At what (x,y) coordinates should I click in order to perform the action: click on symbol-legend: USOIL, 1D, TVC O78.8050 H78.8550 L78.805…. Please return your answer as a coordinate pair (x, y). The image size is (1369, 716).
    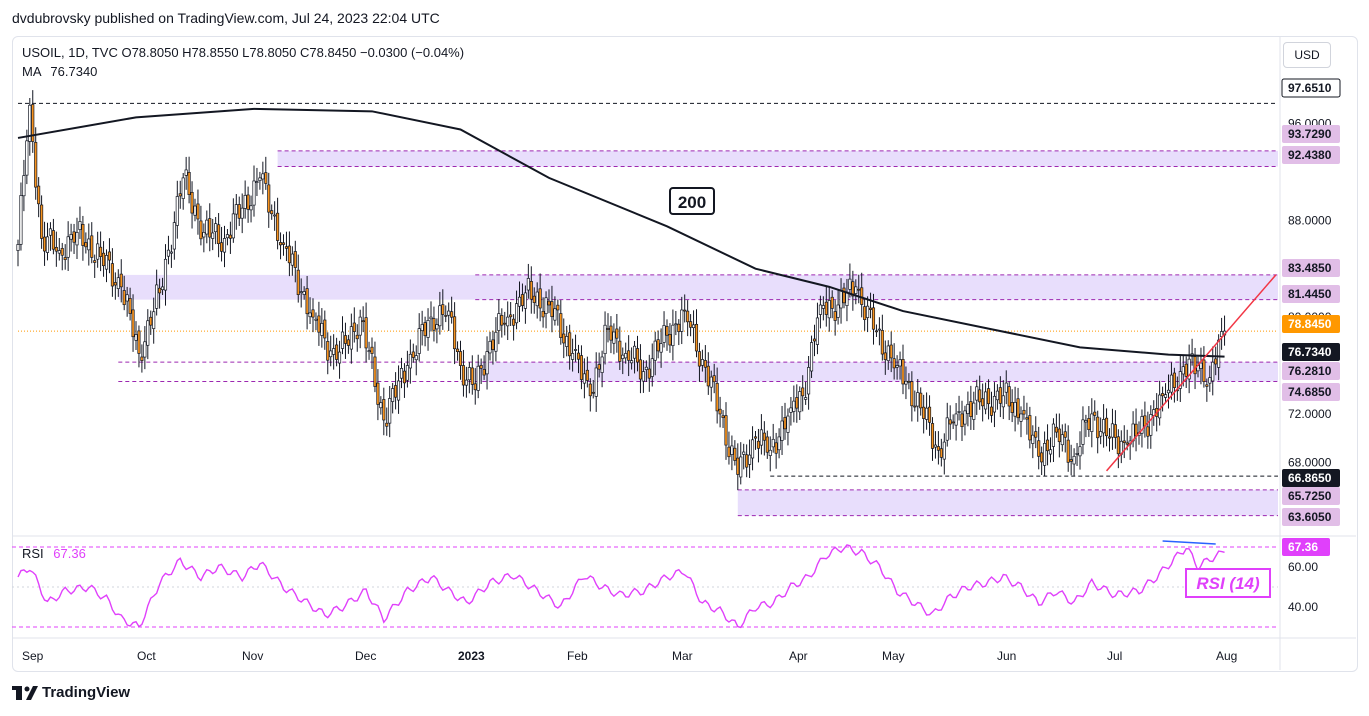
    Looking at the image, I should click on (243, 52).